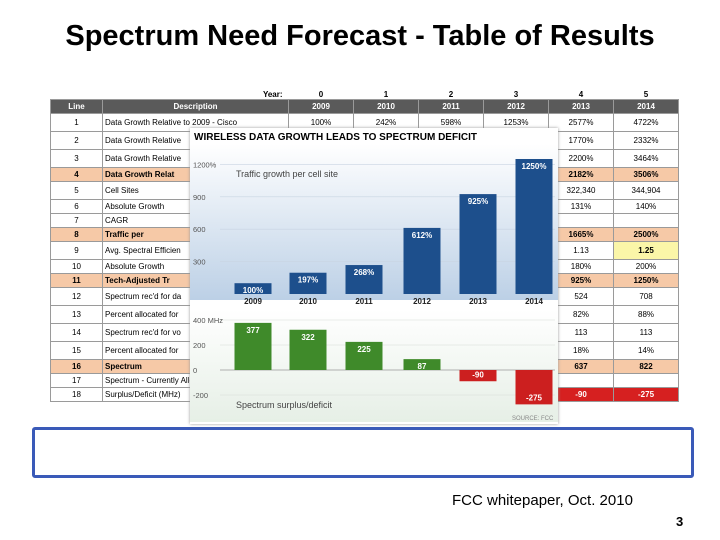 The image size is (720, 540). What do you see at coordinates (646, 174) in the screenshot?
I see `table-cell: 3506%` at bounding box center [646, 174].